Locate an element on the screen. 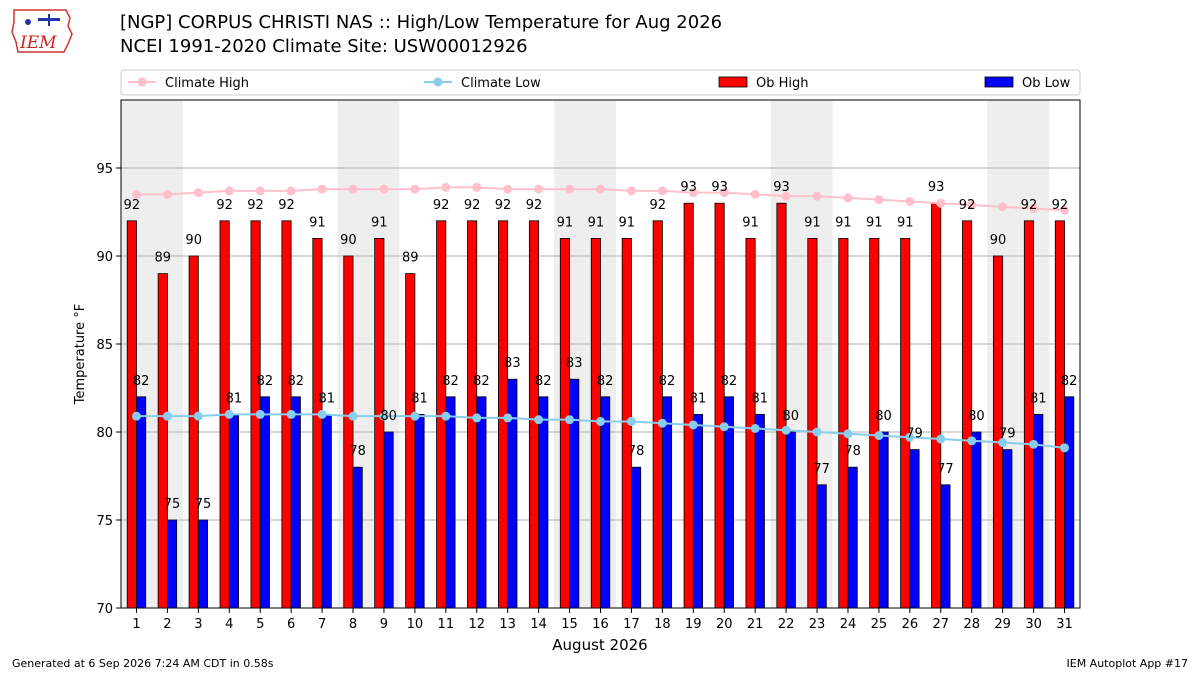  x-tick-label: 26 is located at coordinates (910, 624).